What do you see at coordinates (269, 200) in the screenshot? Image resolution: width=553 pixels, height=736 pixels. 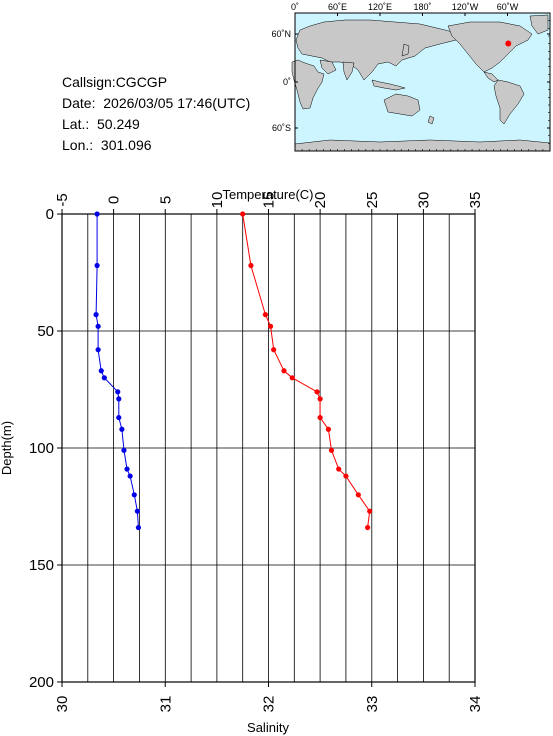 I see `temperature-tick-label: 15` at bounding box center [269, 200].